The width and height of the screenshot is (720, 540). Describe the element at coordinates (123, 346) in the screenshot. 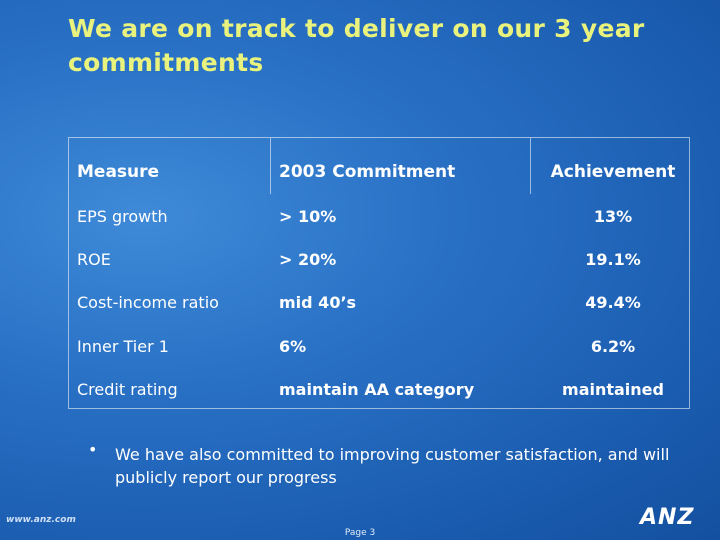

I see `table-cell: Inner Tier 1` at that location.